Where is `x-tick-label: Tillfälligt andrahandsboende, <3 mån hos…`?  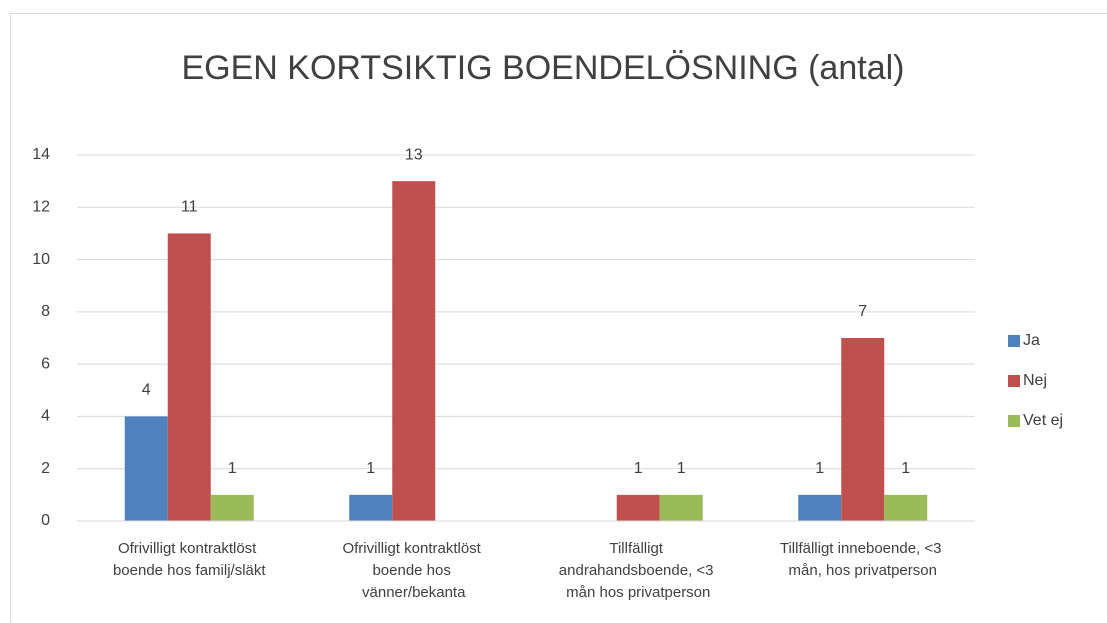
x-tick-label: Tillfälligt andrahandsboende, <3 mån hos… is located at coordinates (638, 570).